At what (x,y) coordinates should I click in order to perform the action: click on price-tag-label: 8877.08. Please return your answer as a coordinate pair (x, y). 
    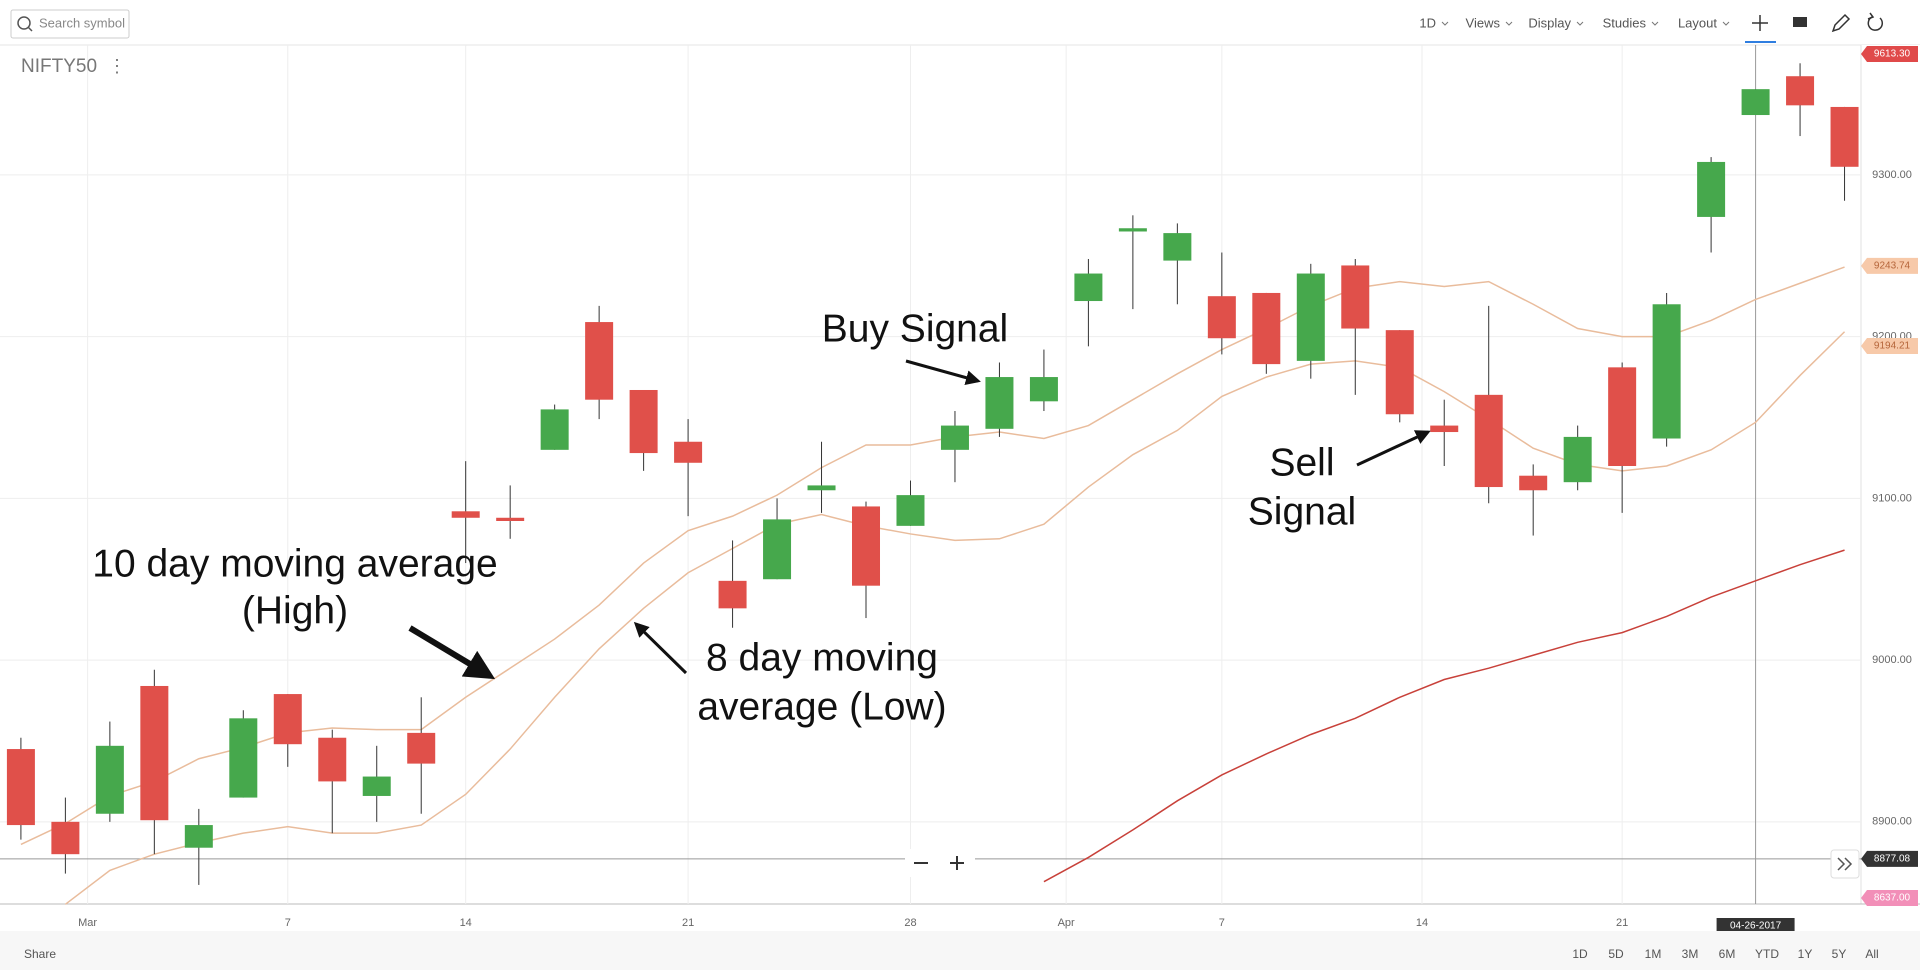
    Looking at the image, I should click on (1892, 859).